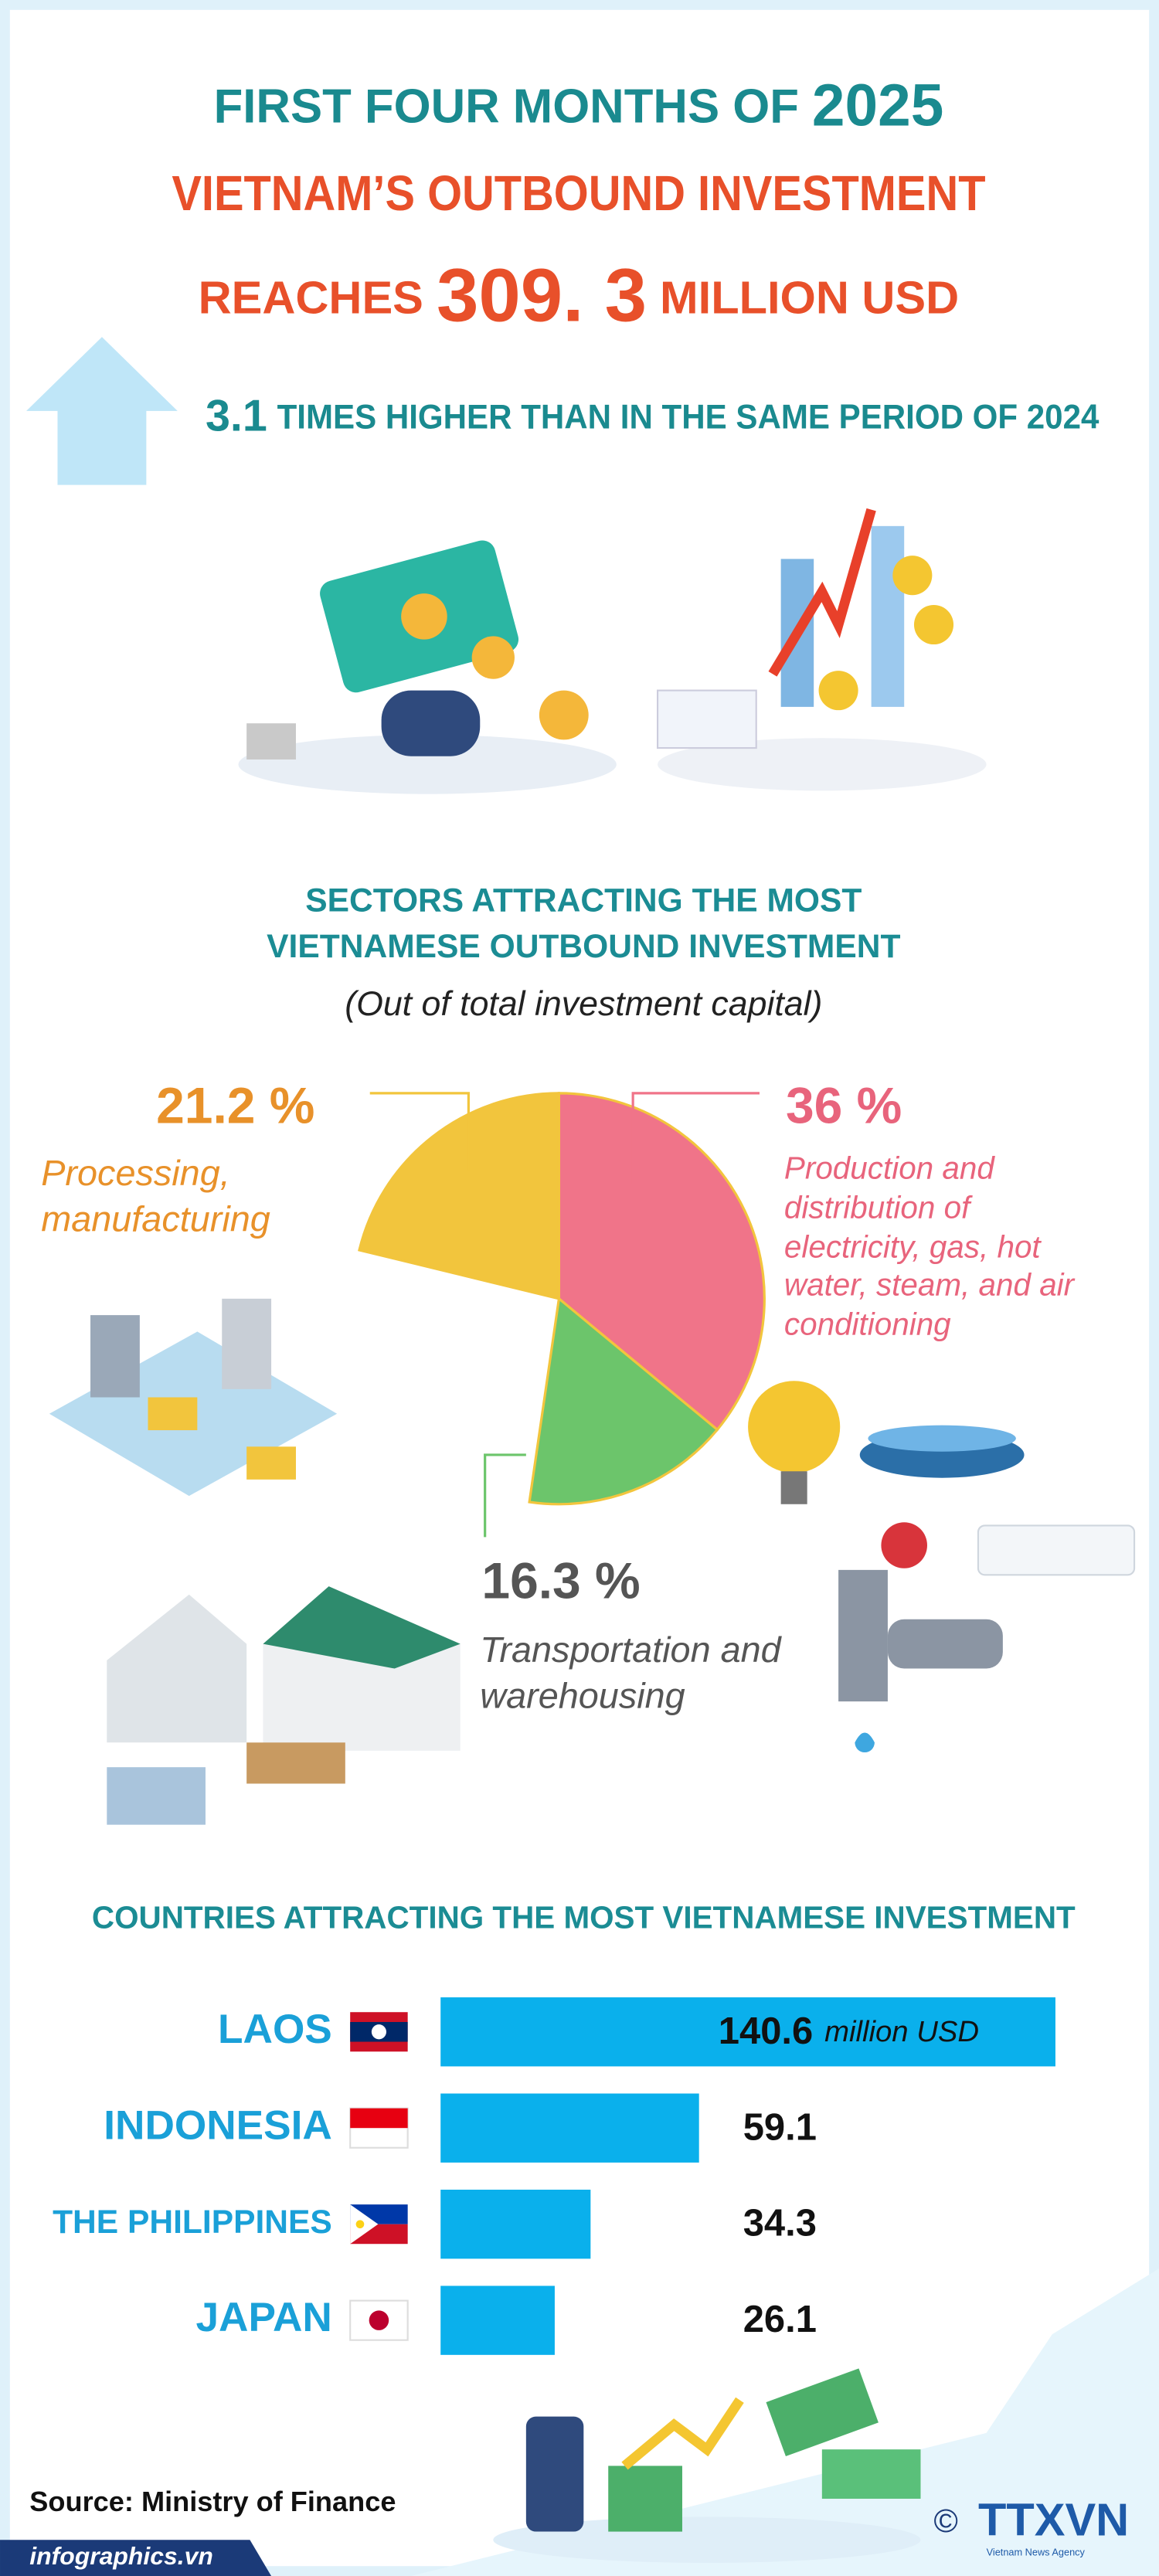 This screenshot has width=1159, height=2576. What do you see at coordinates (192, 2222) in the screenshot?
I see `category-label: THE PHILIPPINES` at bounding box center [192, 2222].